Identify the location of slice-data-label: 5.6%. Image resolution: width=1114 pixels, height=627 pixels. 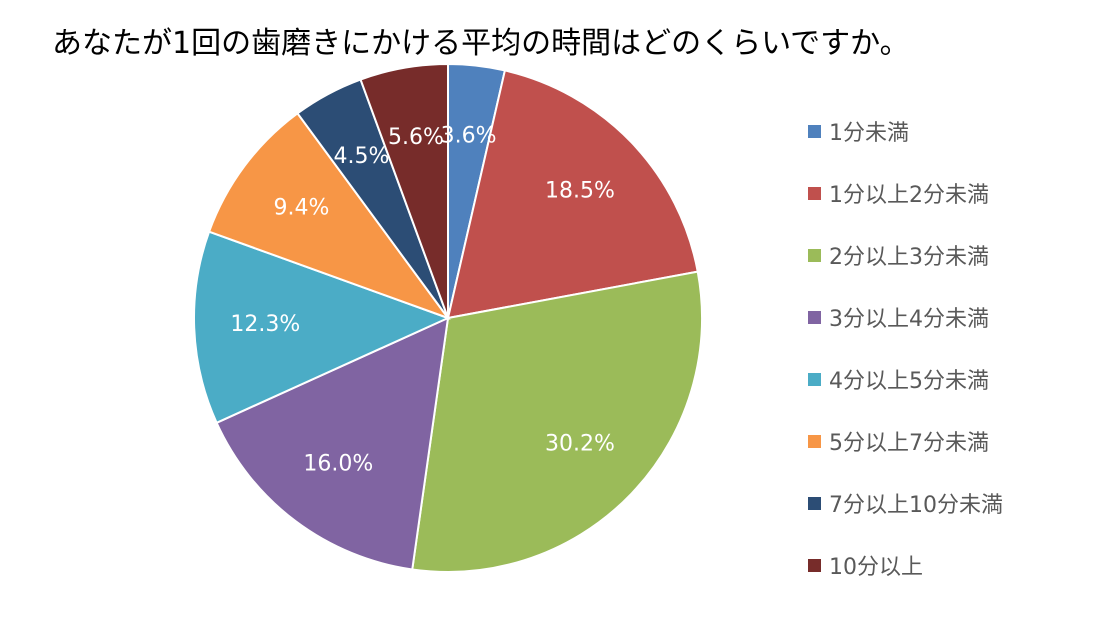
(416, 137).